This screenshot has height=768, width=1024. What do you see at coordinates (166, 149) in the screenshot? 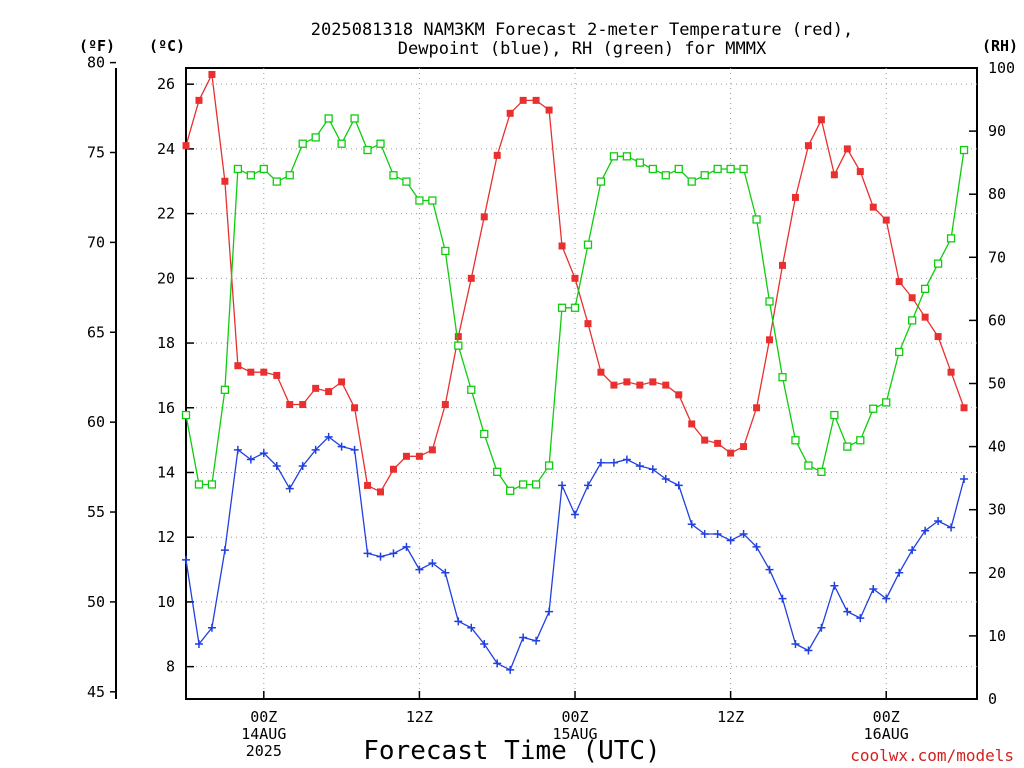
I see `celsius-tick-label: 24` at bounding box center [166, 149].